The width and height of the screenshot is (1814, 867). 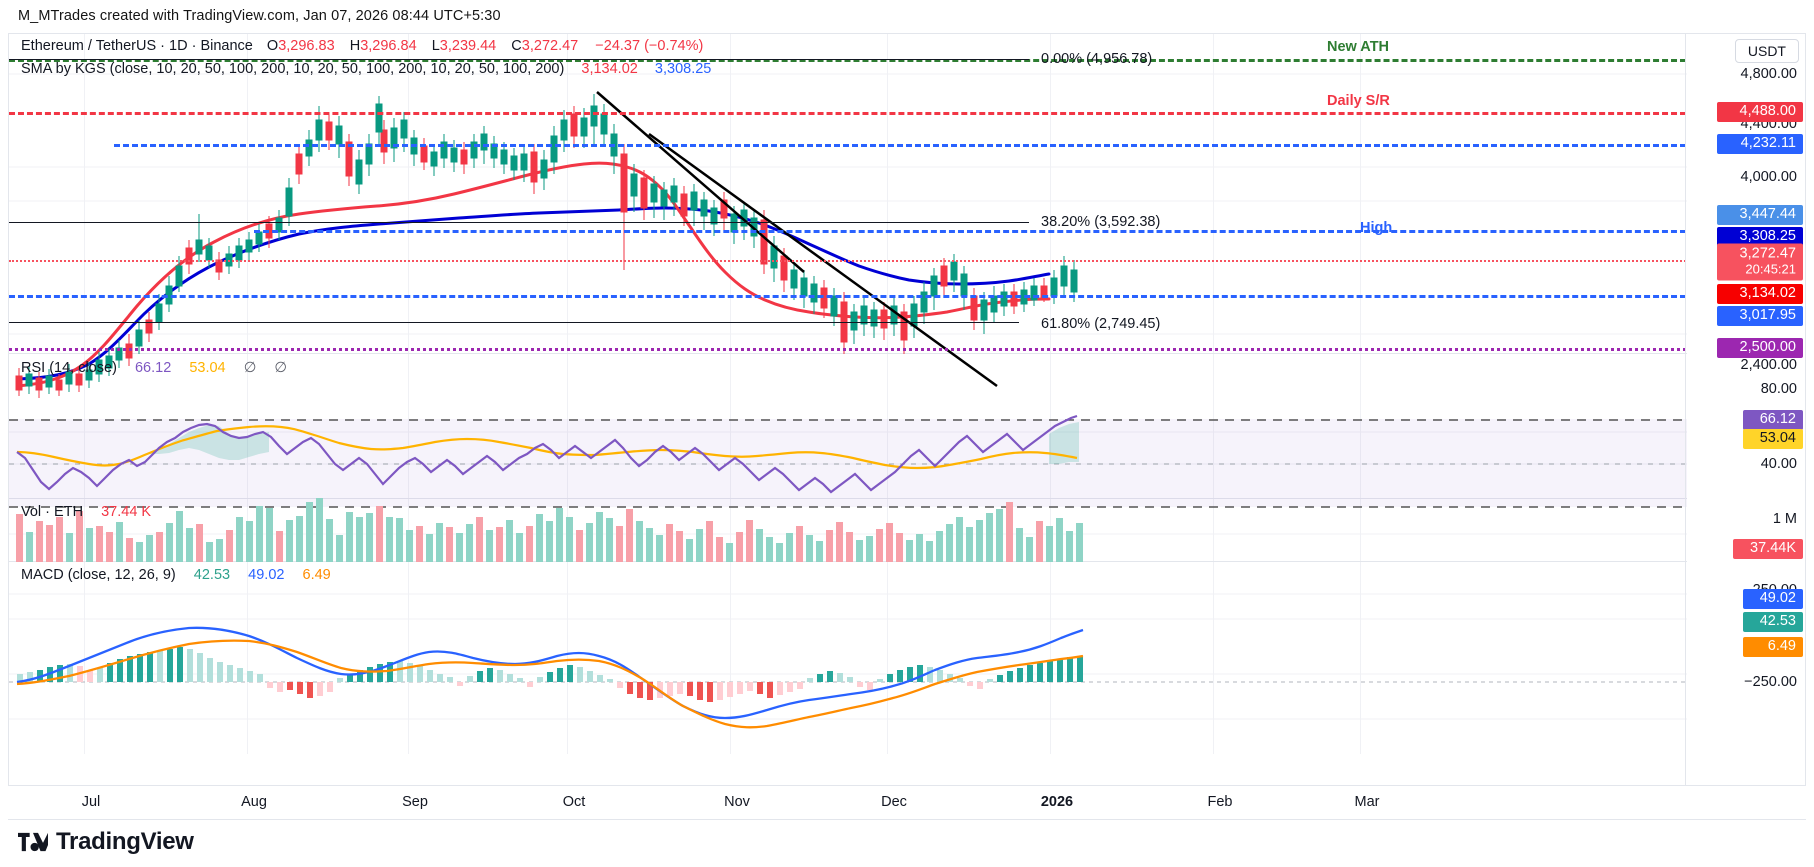 What do you see at coordinates (207, 368) in the screenshot?
I see `rsi-ma-value: 53.04` at bounding box center [207, 368].